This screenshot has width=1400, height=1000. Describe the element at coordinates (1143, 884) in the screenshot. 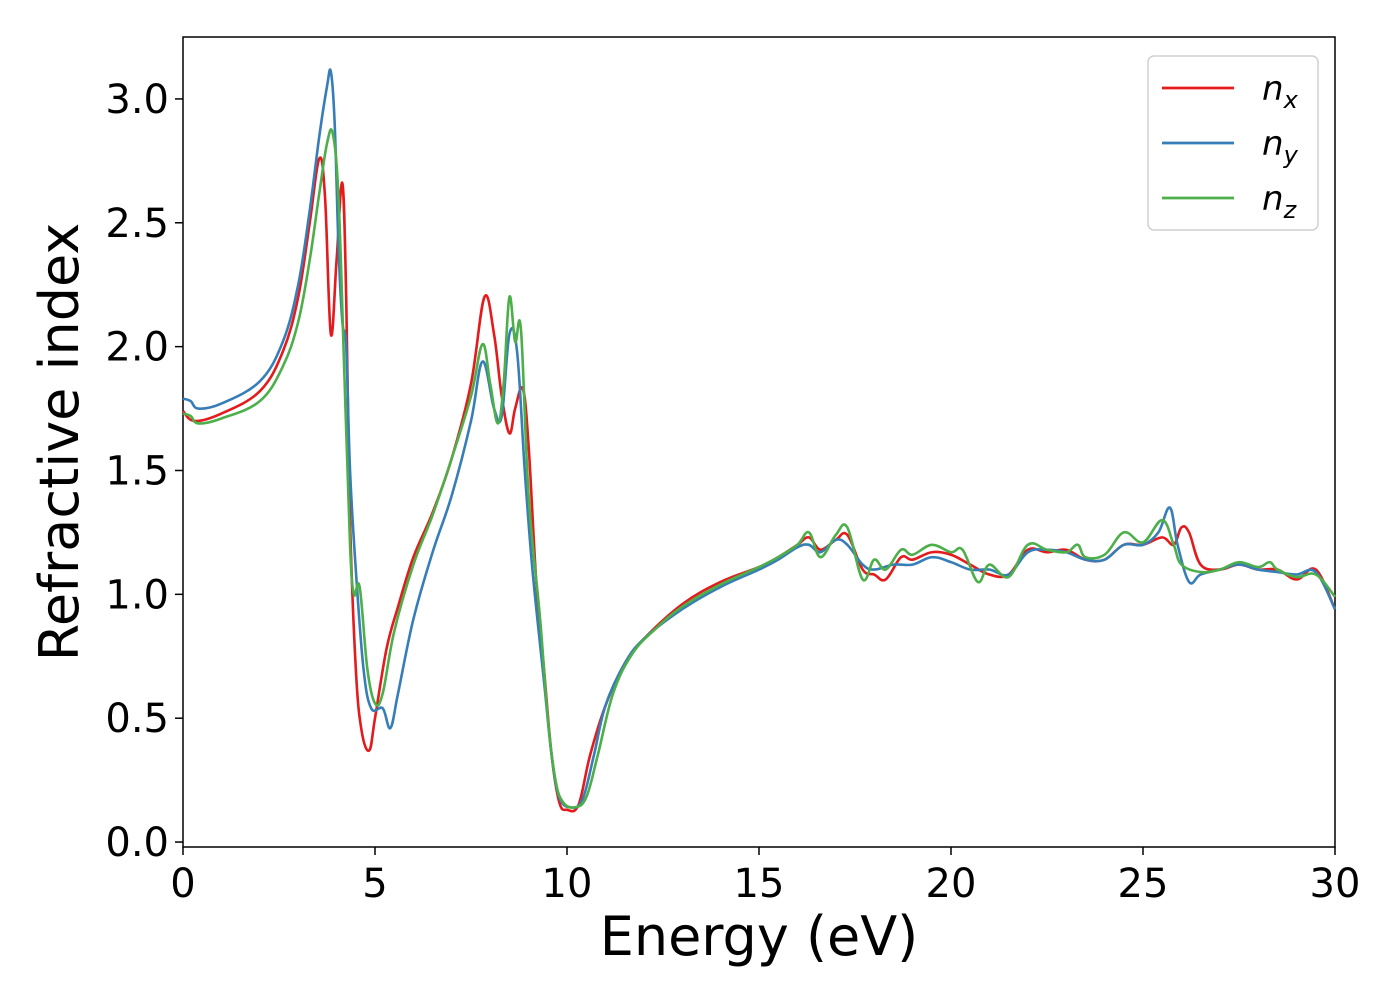

I see `x-tick-label: 25` at that location.